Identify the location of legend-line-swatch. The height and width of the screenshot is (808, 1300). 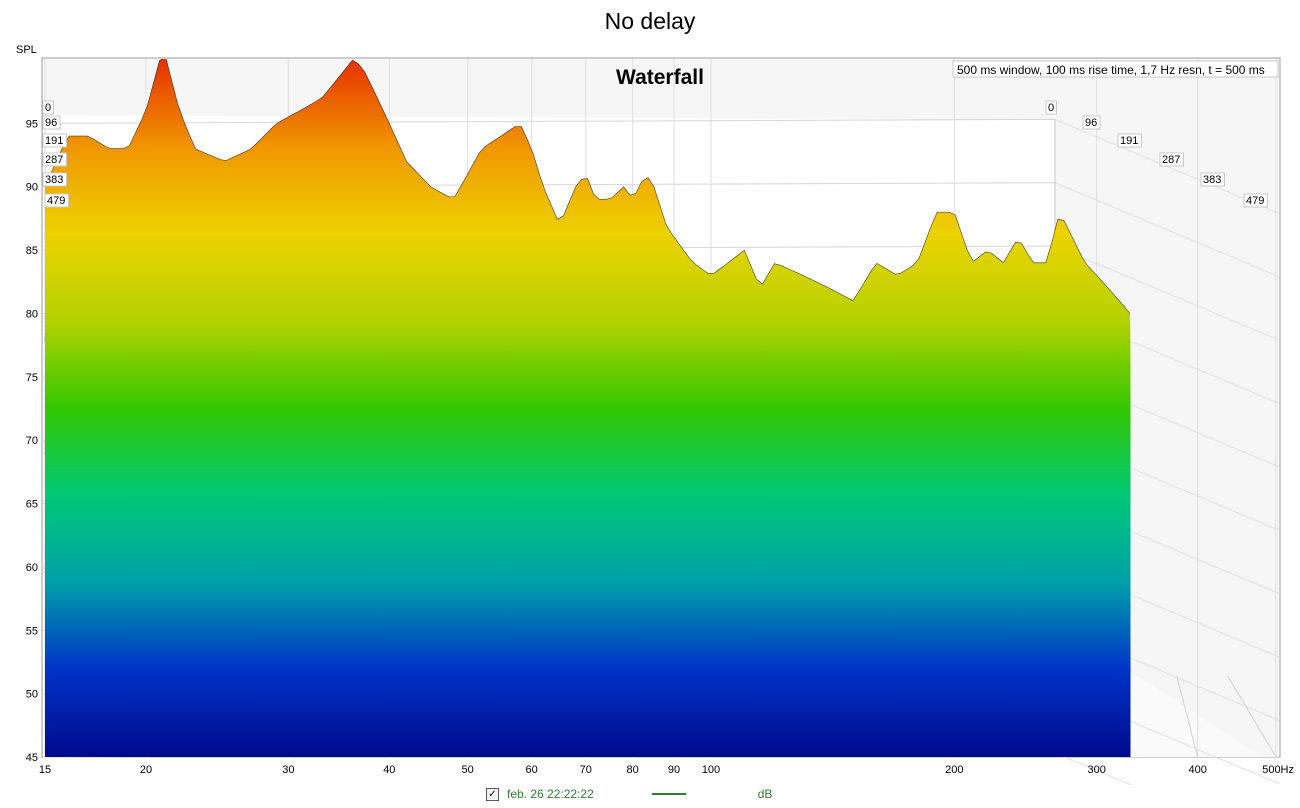
(668, 794).